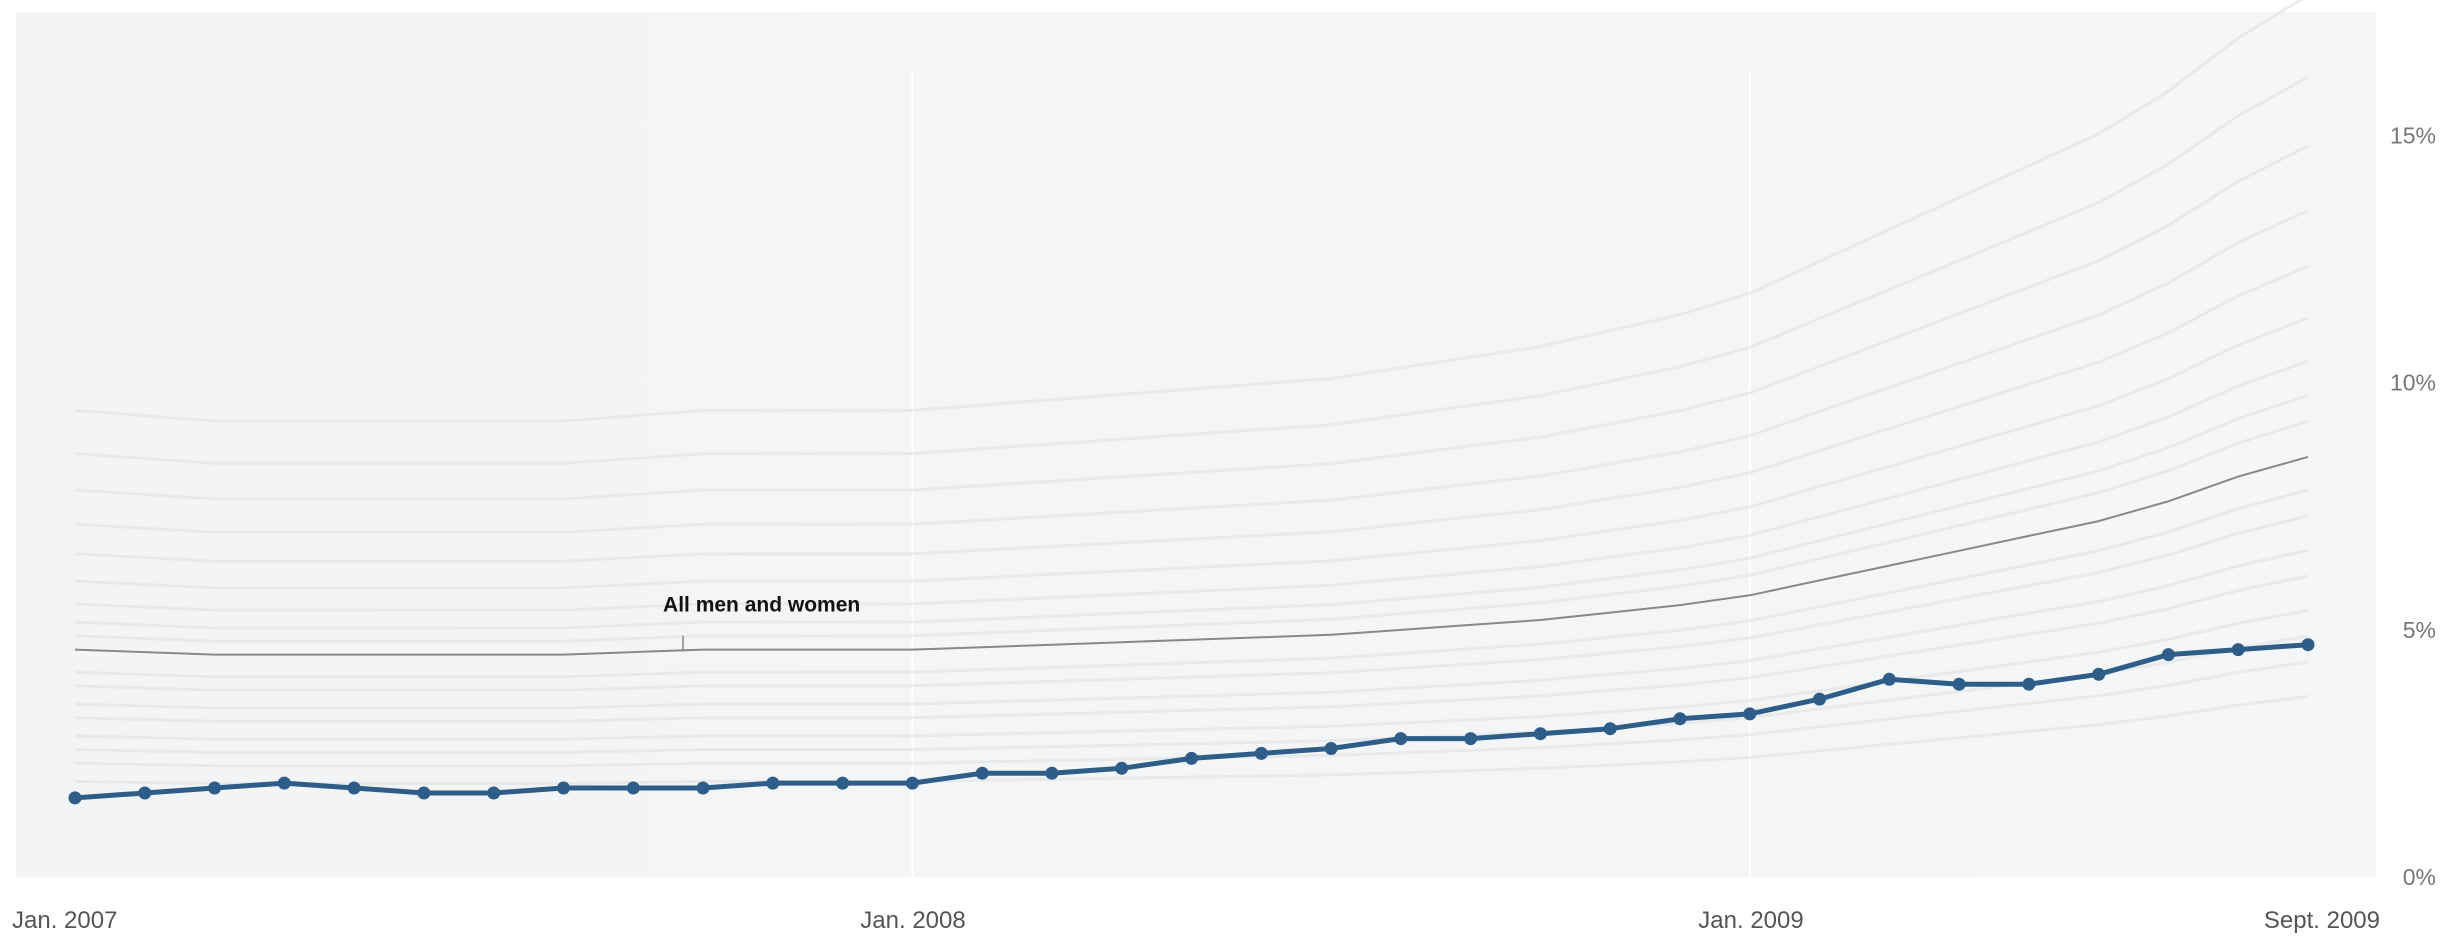  I want to click on y-tick-label-1: 5%, so click(2419, 630).